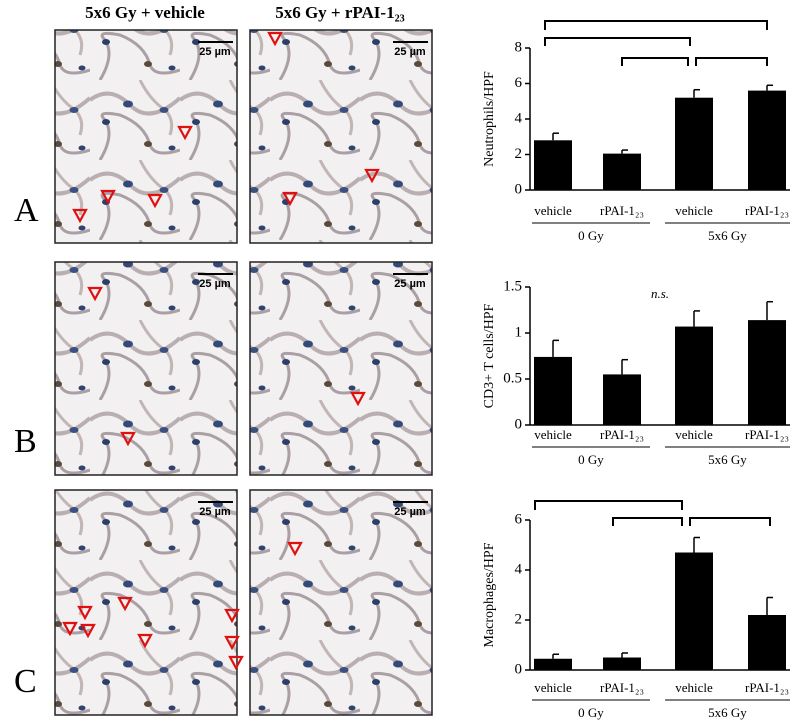 The image size is (800, 721). I want to click on y-tick-label: 1, so click(519, 332).